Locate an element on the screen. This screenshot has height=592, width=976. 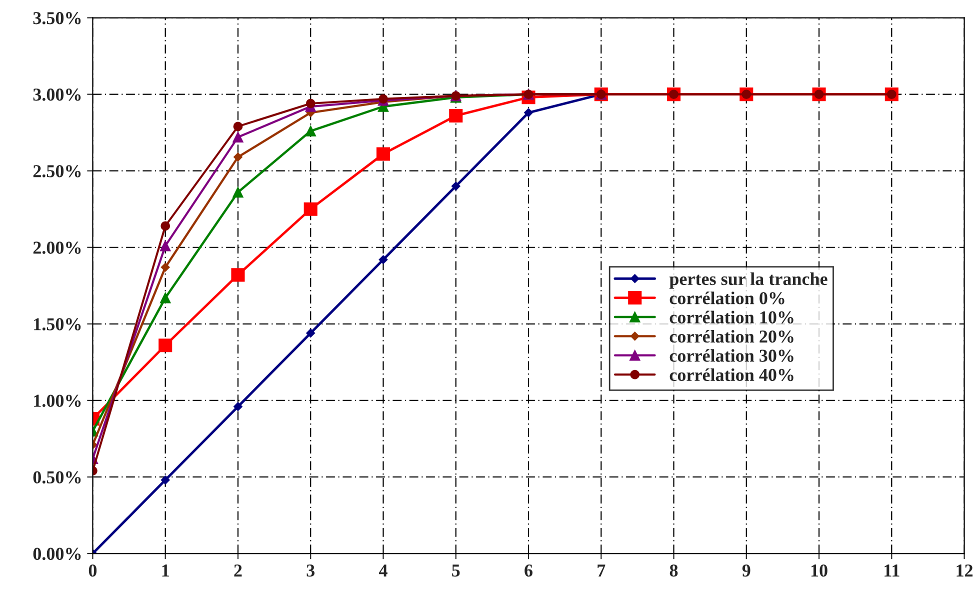
y-tick-label: 1.50% is located at coordinates (57, 324).